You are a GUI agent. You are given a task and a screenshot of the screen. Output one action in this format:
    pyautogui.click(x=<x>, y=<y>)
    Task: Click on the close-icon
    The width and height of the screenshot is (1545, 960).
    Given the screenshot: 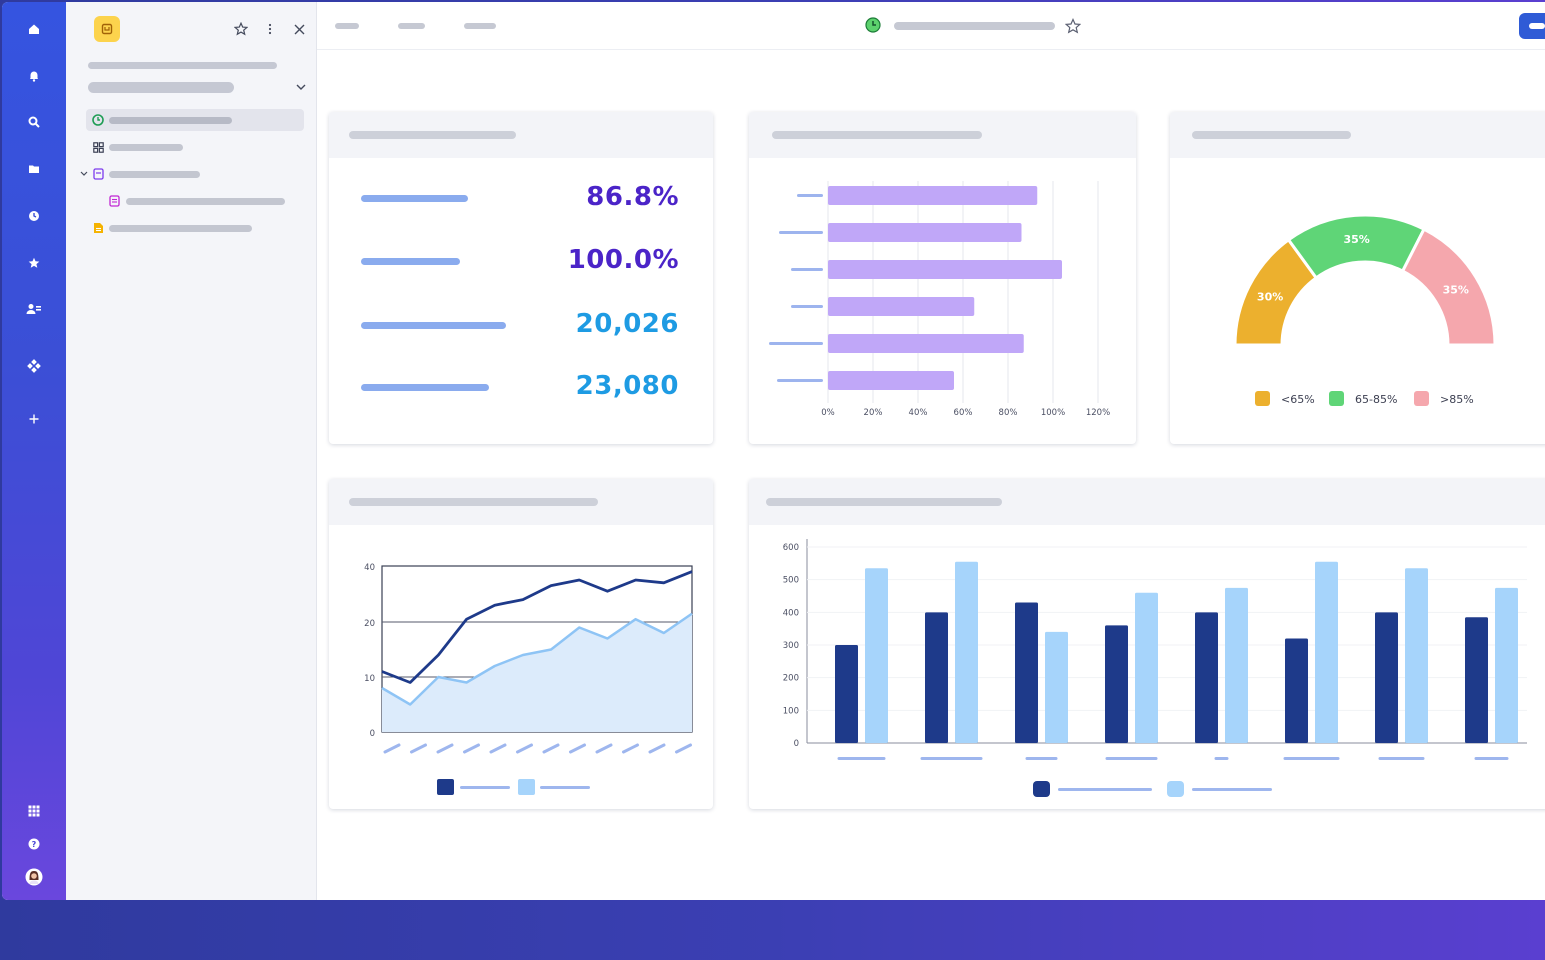 What is the action you would take?
    pyautogui.click(x=299, y=29)
    